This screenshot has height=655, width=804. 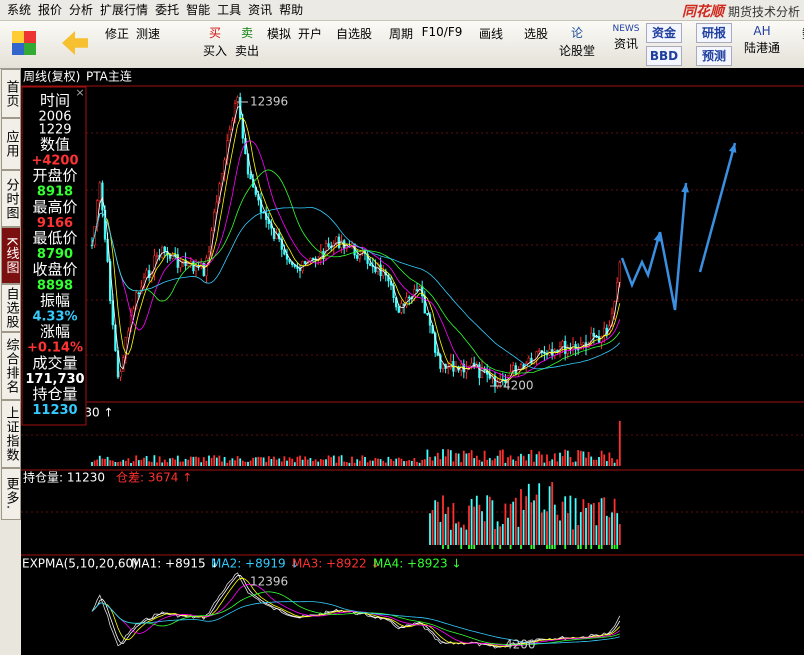 I want to click on side-tab: 自选股, so click(x=11, y=308).